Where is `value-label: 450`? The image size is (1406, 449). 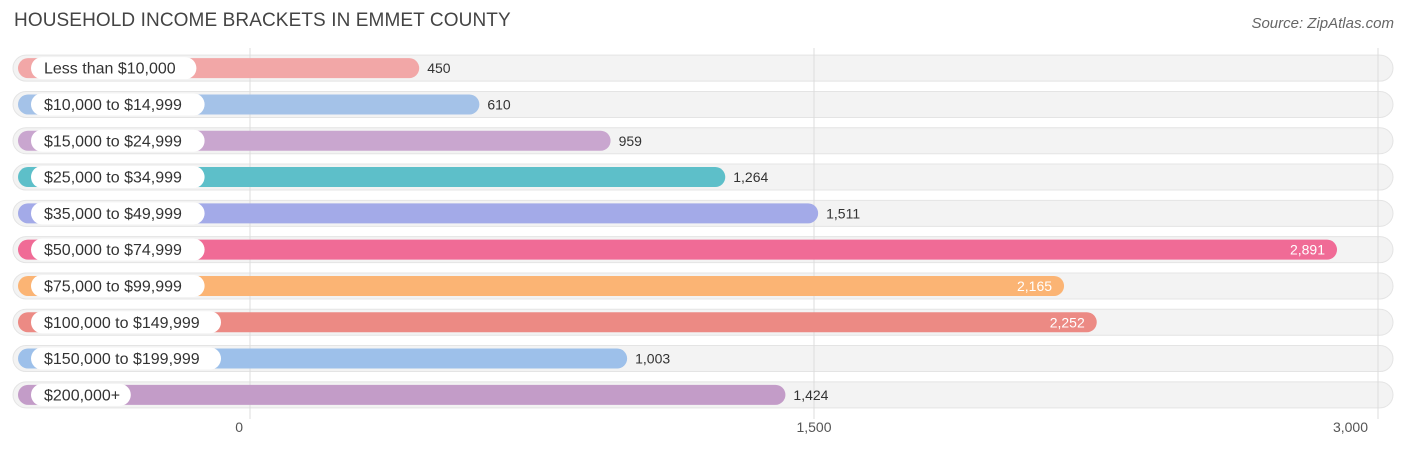
value-label: 450 is located at coordinates (439, 68).